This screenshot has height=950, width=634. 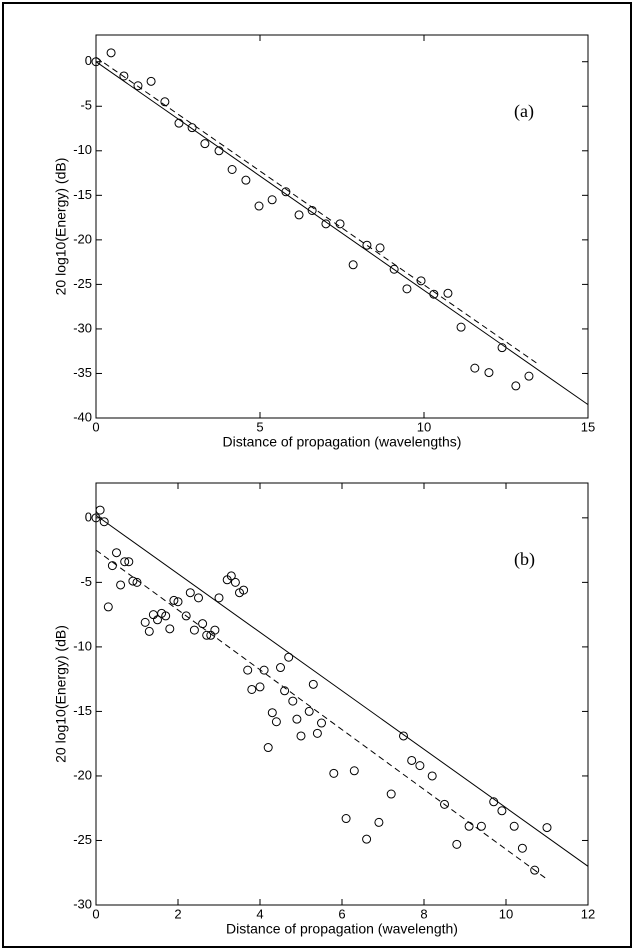 I want to click on y-tick-label: -5, so click(x=86, y=105).